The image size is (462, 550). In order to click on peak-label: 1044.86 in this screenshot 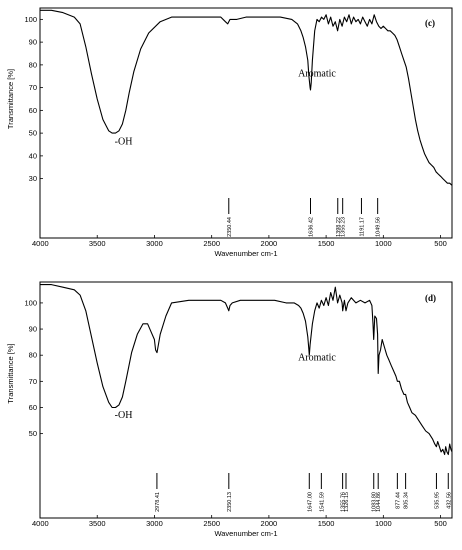, I will do `click(379, 502)`.